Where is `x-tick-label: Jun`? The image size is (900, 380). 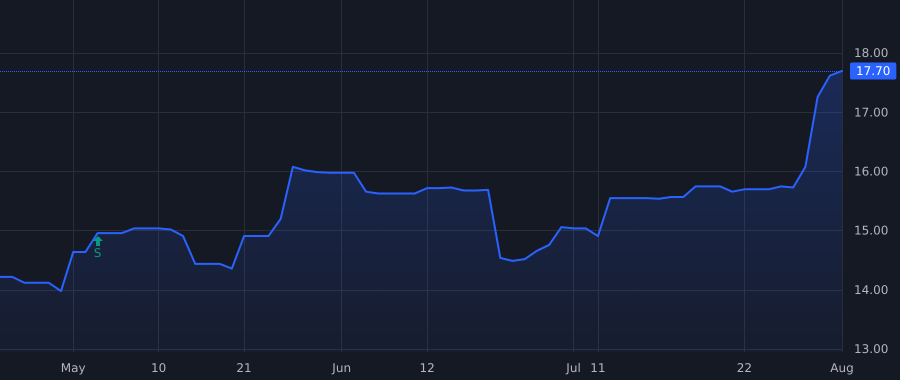
x-tick-label: Jun is located at coordinates (341, 368).